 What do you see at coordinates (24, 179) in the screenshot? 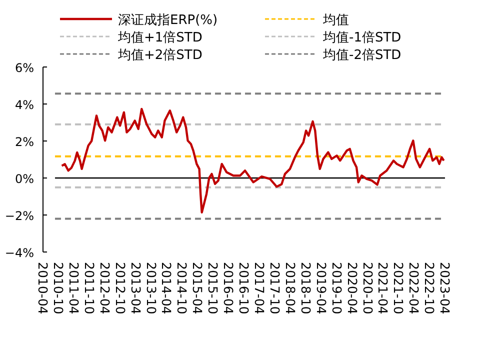
I see `y-tick-label: 0%` at bounding box center [24, 179].